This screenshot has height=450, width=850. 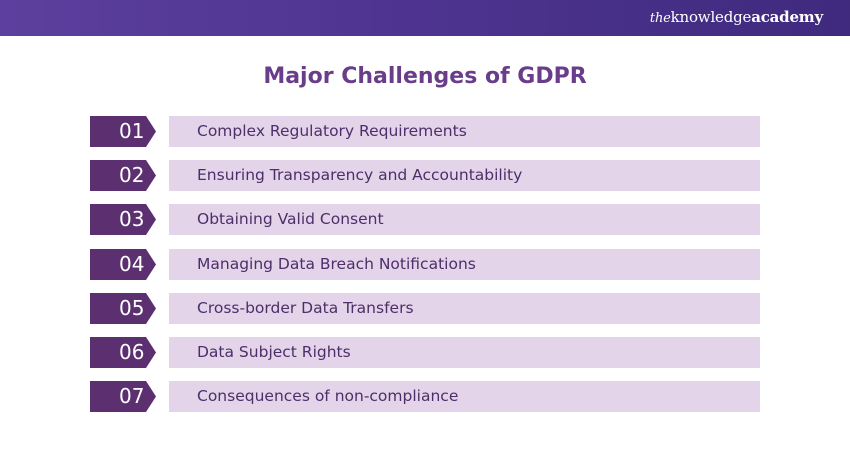 I want to click on challenge-label-box: Complex Regulatory Requirements, so click(x=464, y=131).